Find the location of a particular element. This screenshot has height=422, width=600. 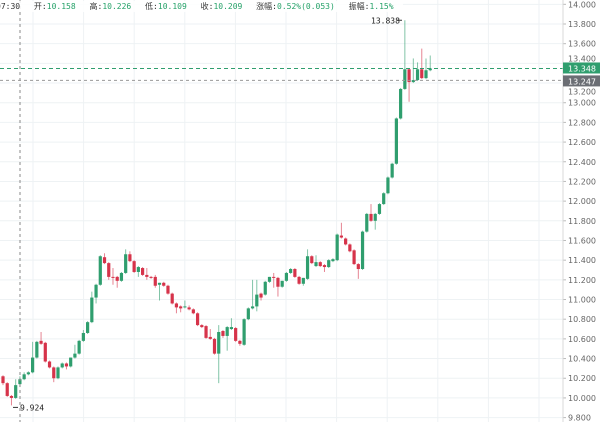

y-tick-label: 9.800 is located at coordinates (579, 418).